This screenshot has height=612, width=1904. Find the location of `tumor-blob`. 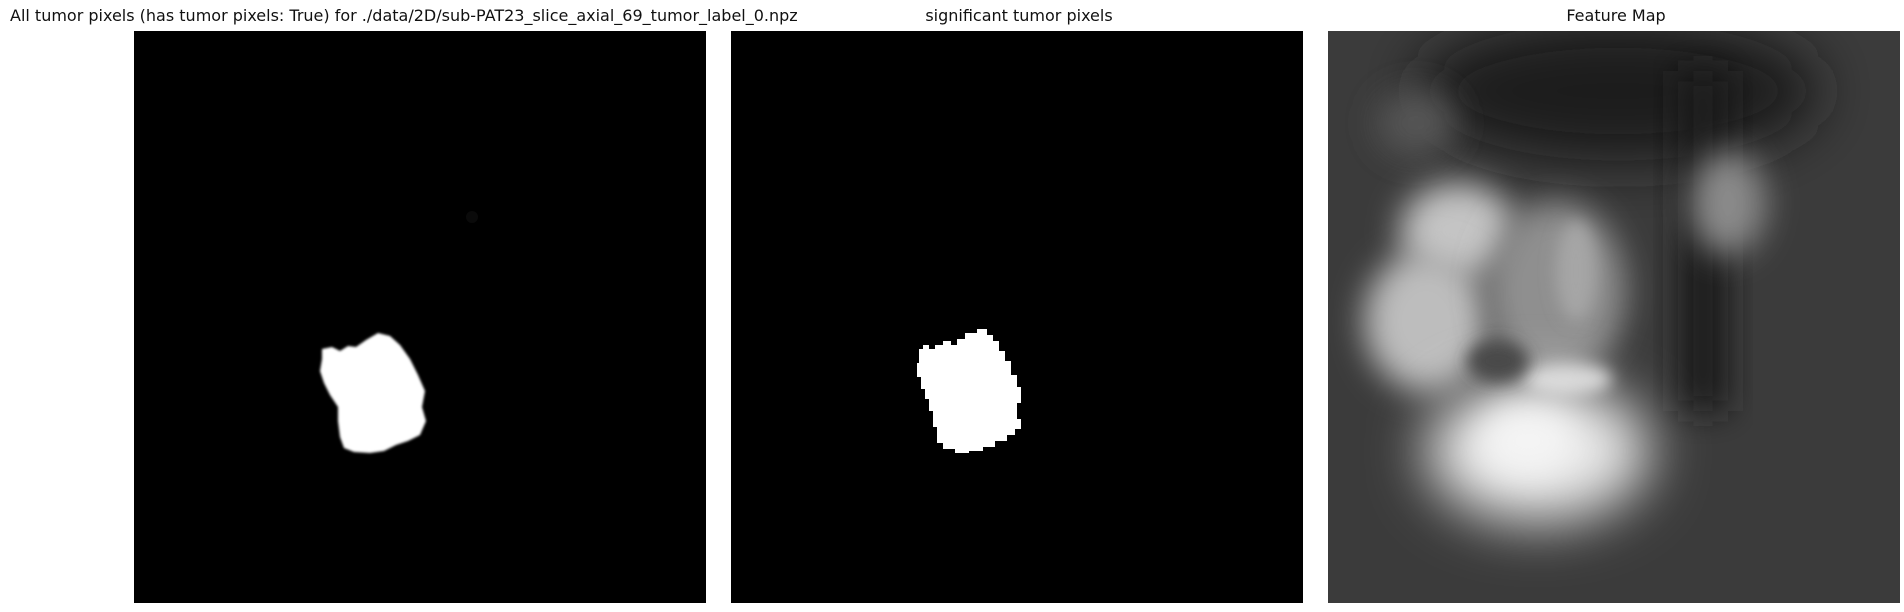

tumor-blob is located at coordinates (373, 393).